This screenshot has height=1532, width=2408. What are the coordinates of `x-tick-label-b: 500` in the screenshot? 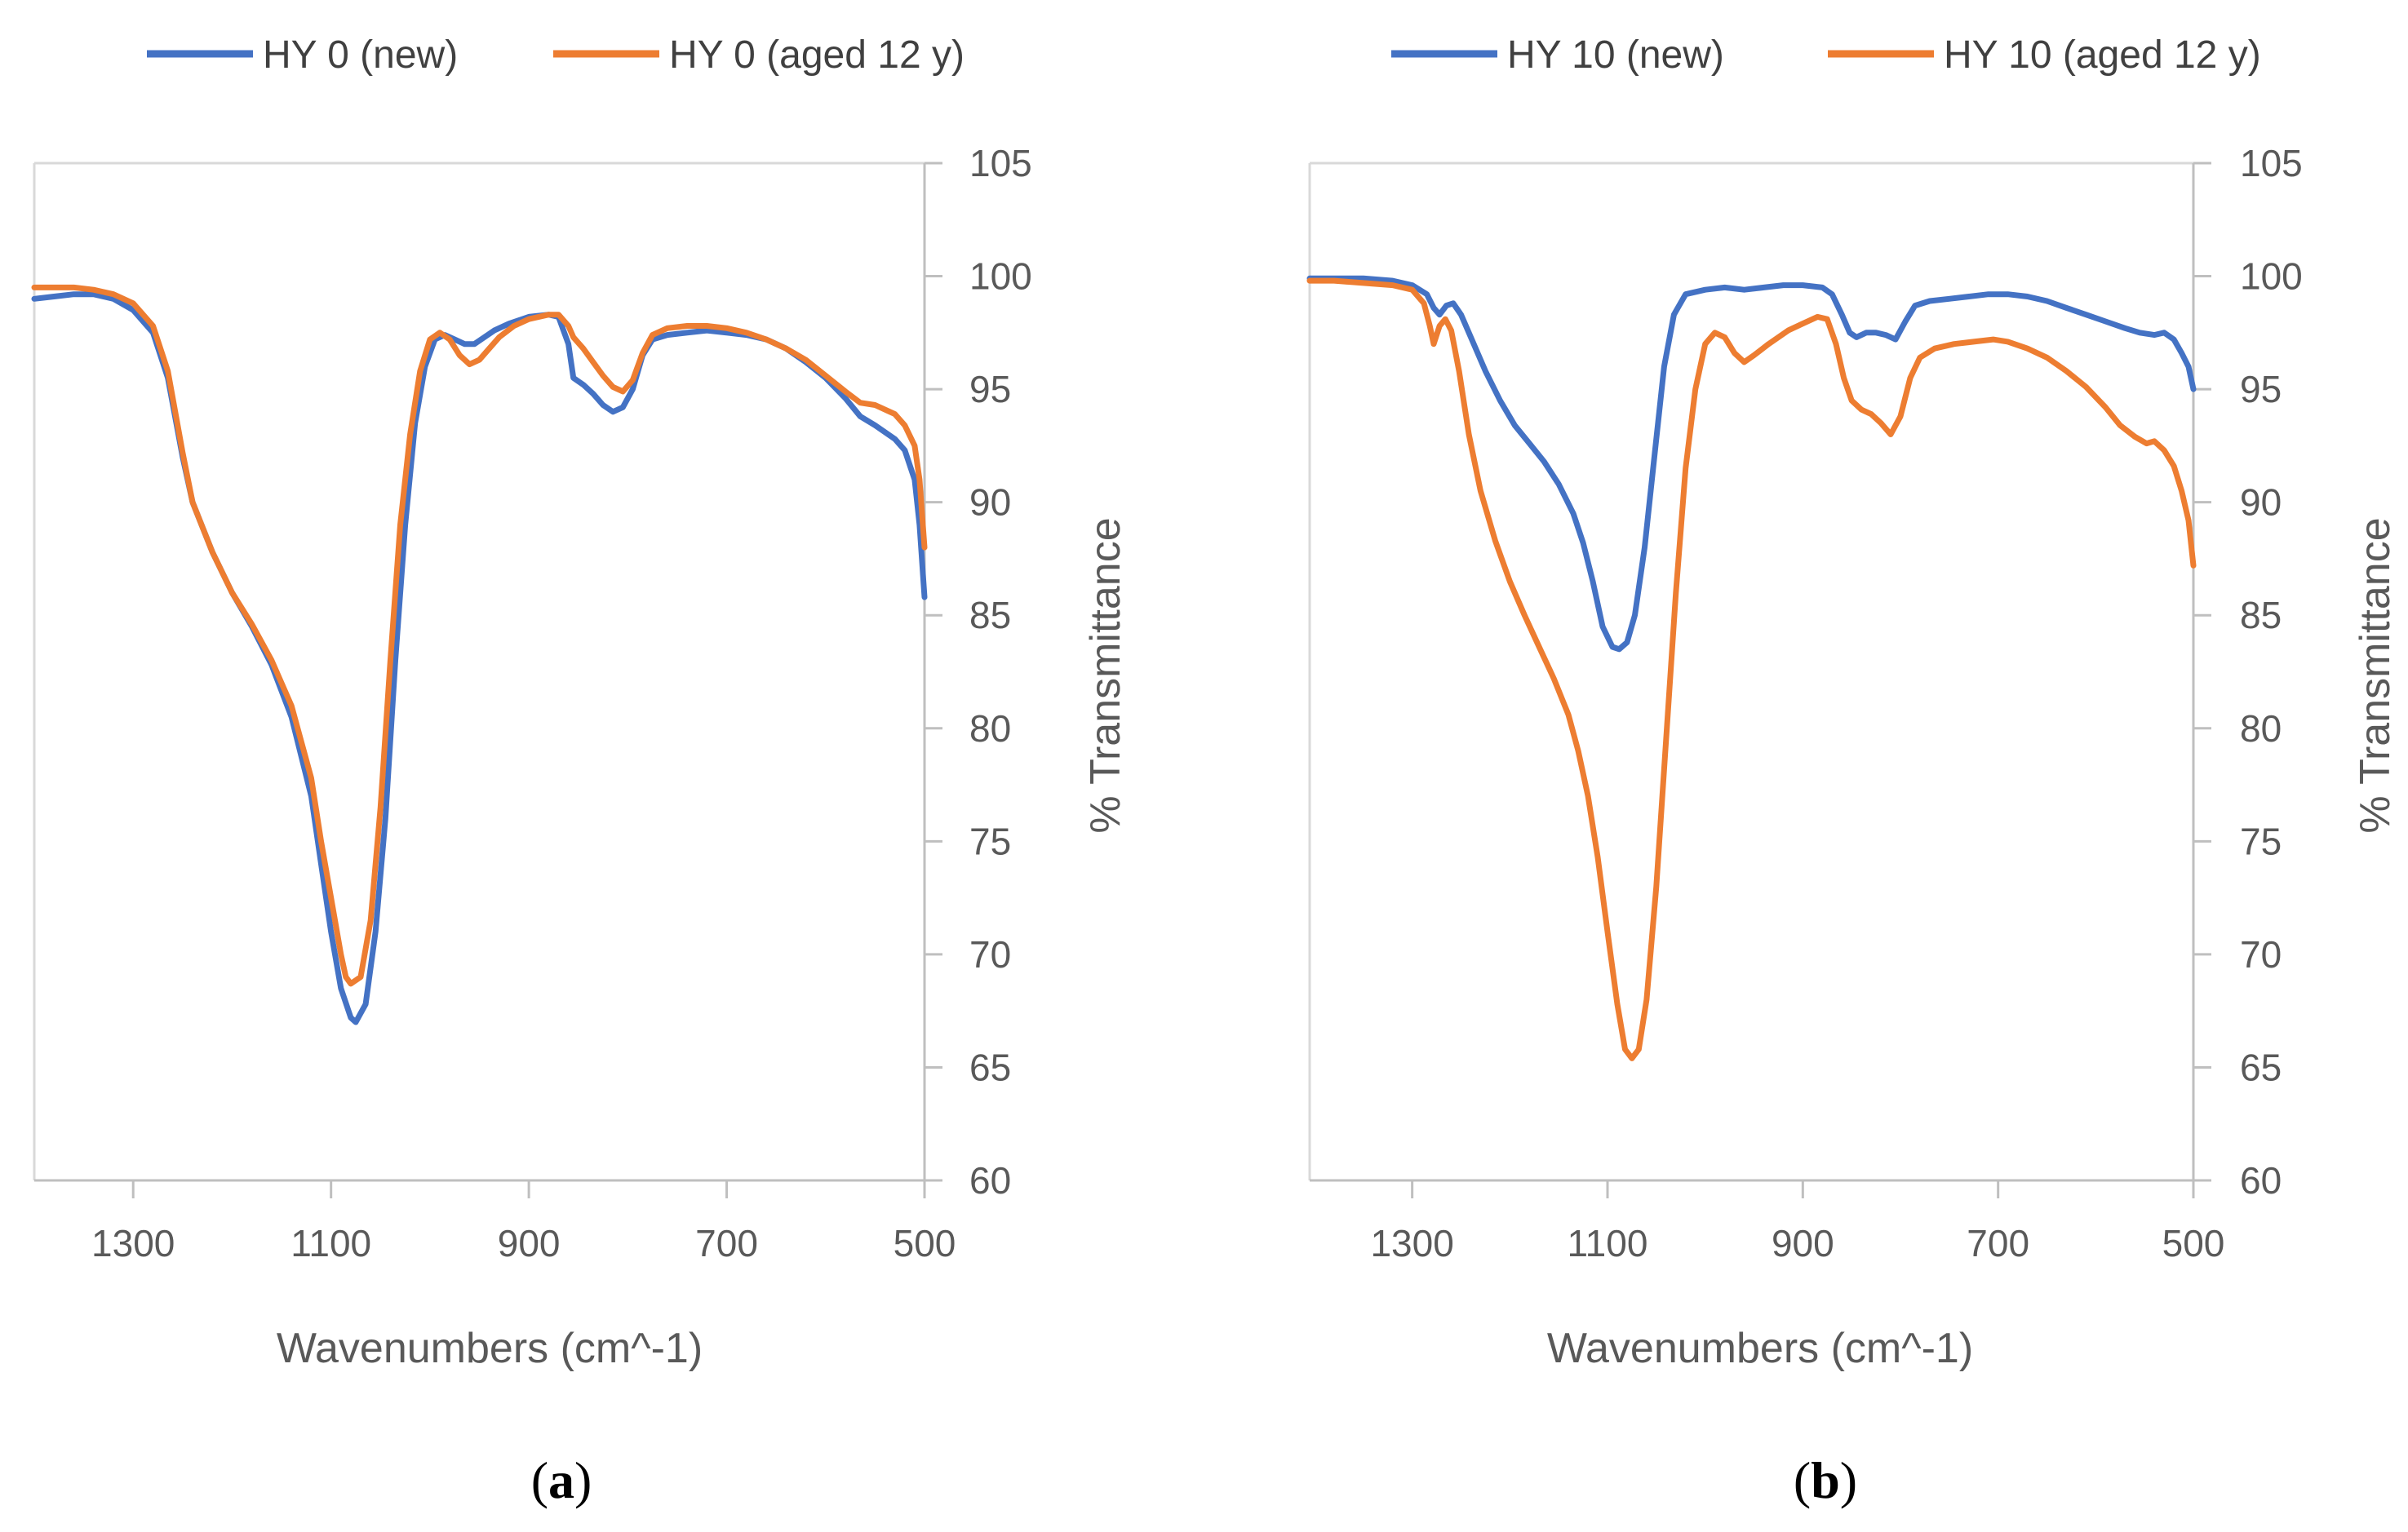 It's located at (2193, 1243).